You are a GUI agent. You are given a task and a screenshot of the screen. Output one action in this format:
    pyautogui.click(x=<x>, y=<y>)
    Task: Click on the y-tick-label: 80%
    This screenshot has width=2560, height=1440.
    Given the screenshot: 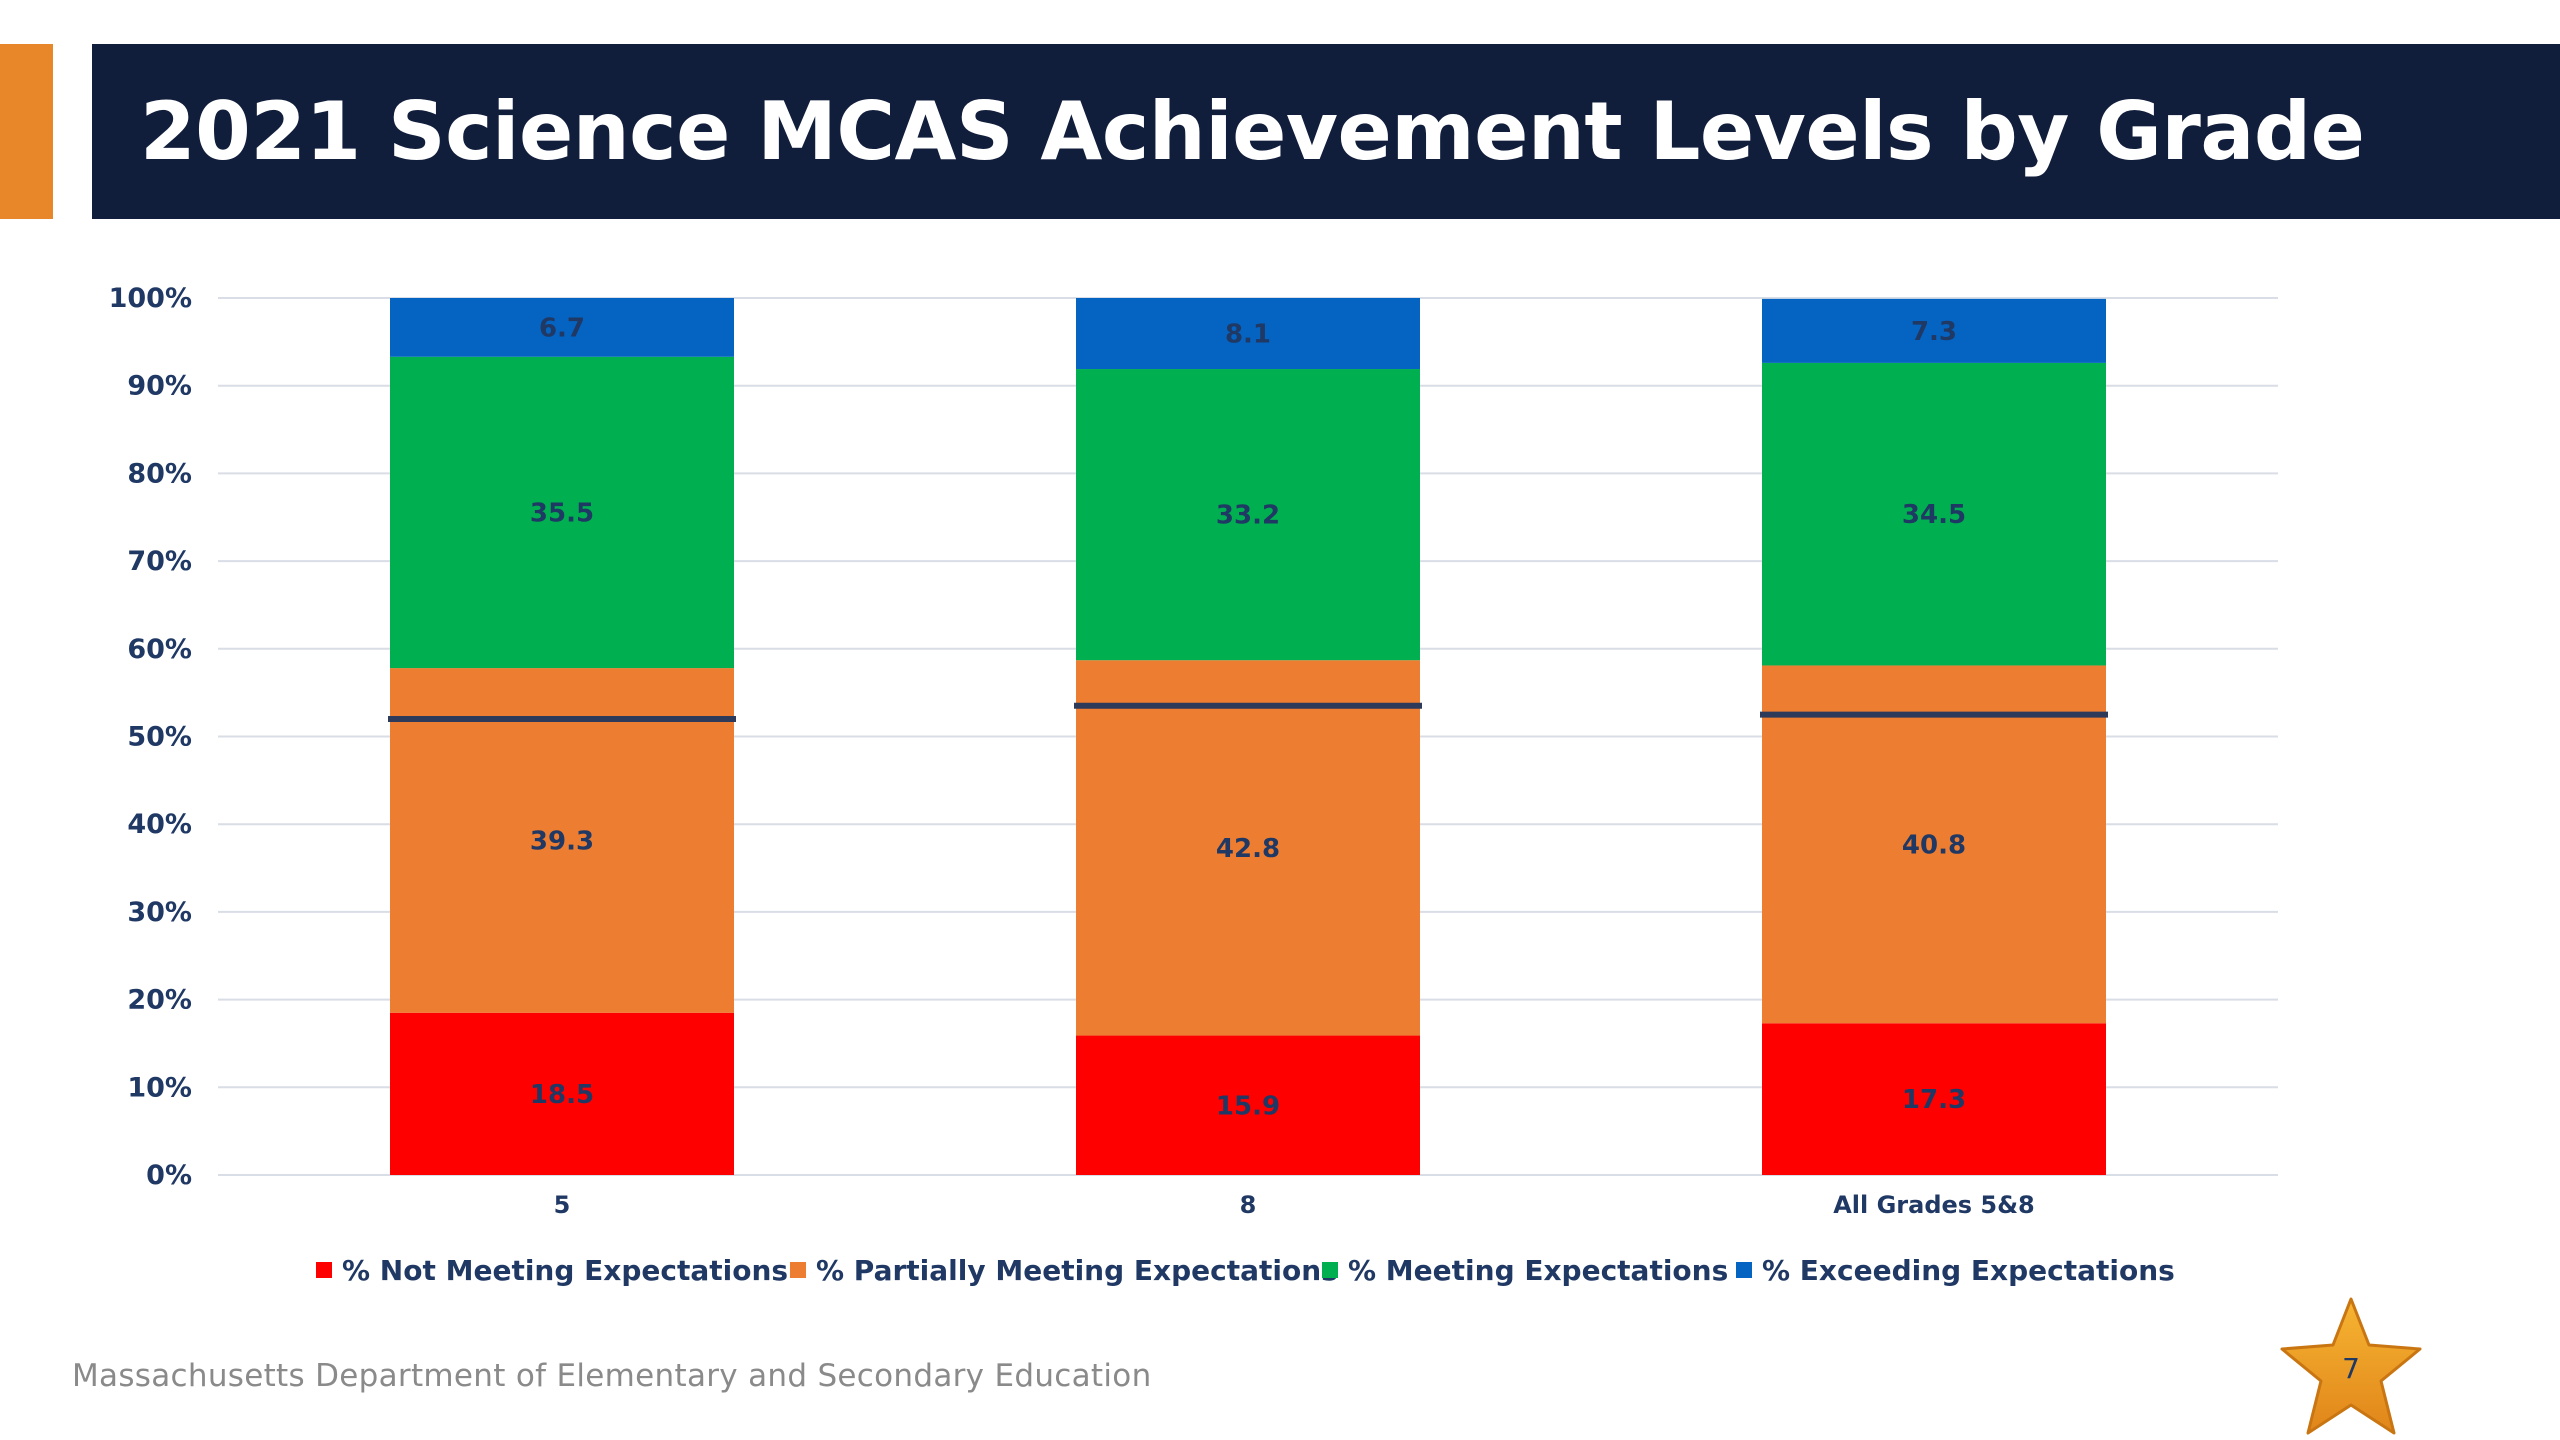 What is the action you would take?
    pyautogui.click(x=159, y=473)
    